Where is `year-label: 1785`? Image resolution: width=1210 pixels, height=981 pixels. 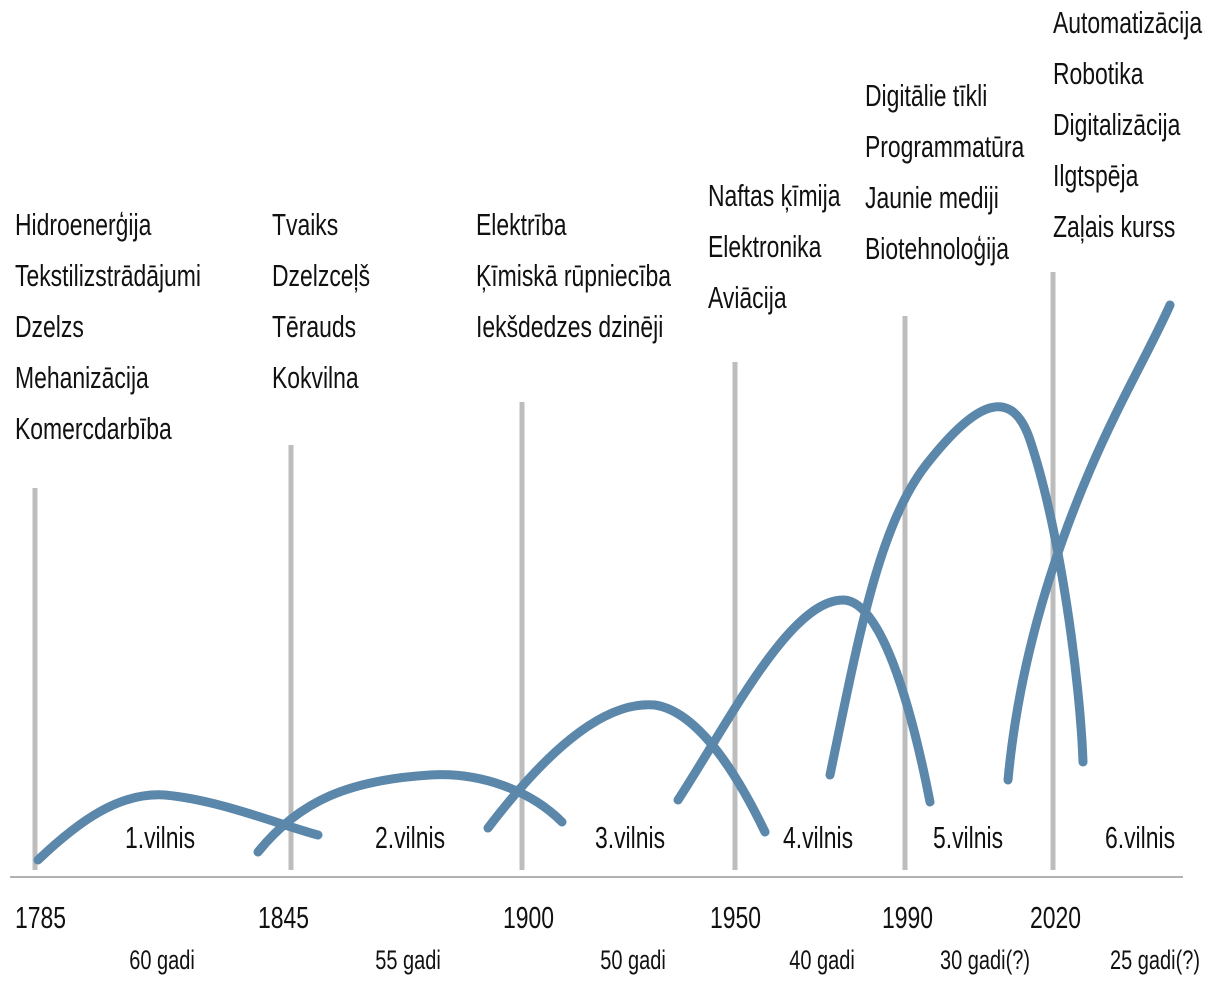
year-label: 1785 is located at coordinates (40, 917).